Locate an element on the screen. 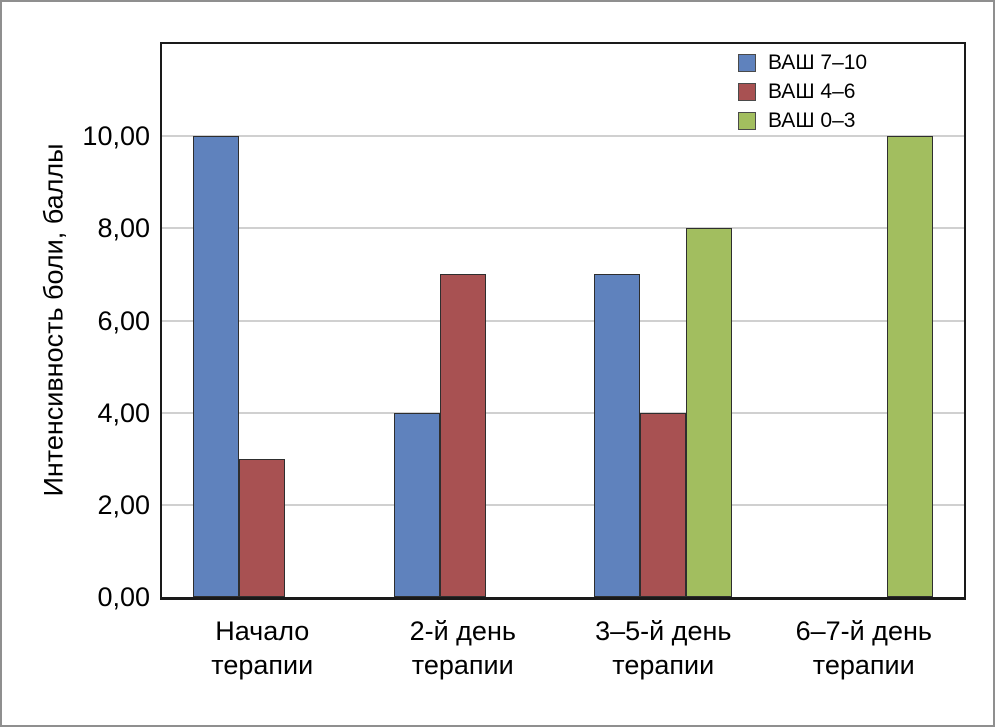 This screenshot has height=727, width=995. x-category-label: 2-й день терапии is located at coordinates (462, 648).